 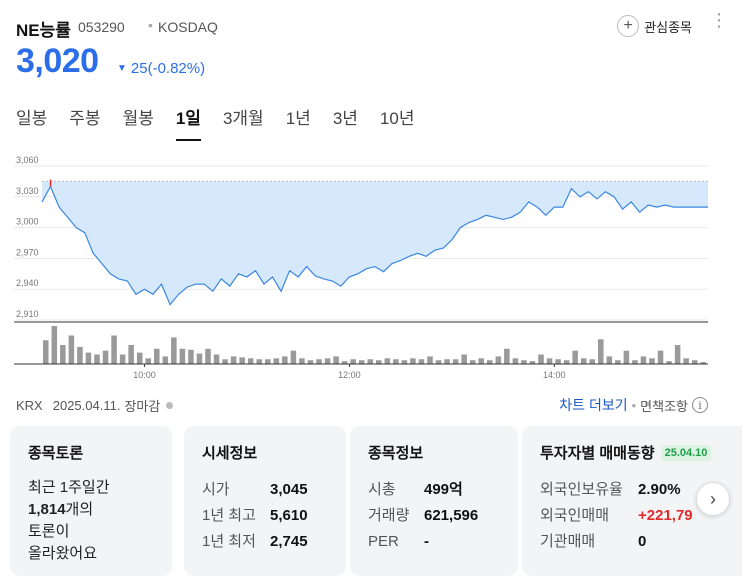 I want to click on discussion-count: 1,814, so click(x=47, y=509).